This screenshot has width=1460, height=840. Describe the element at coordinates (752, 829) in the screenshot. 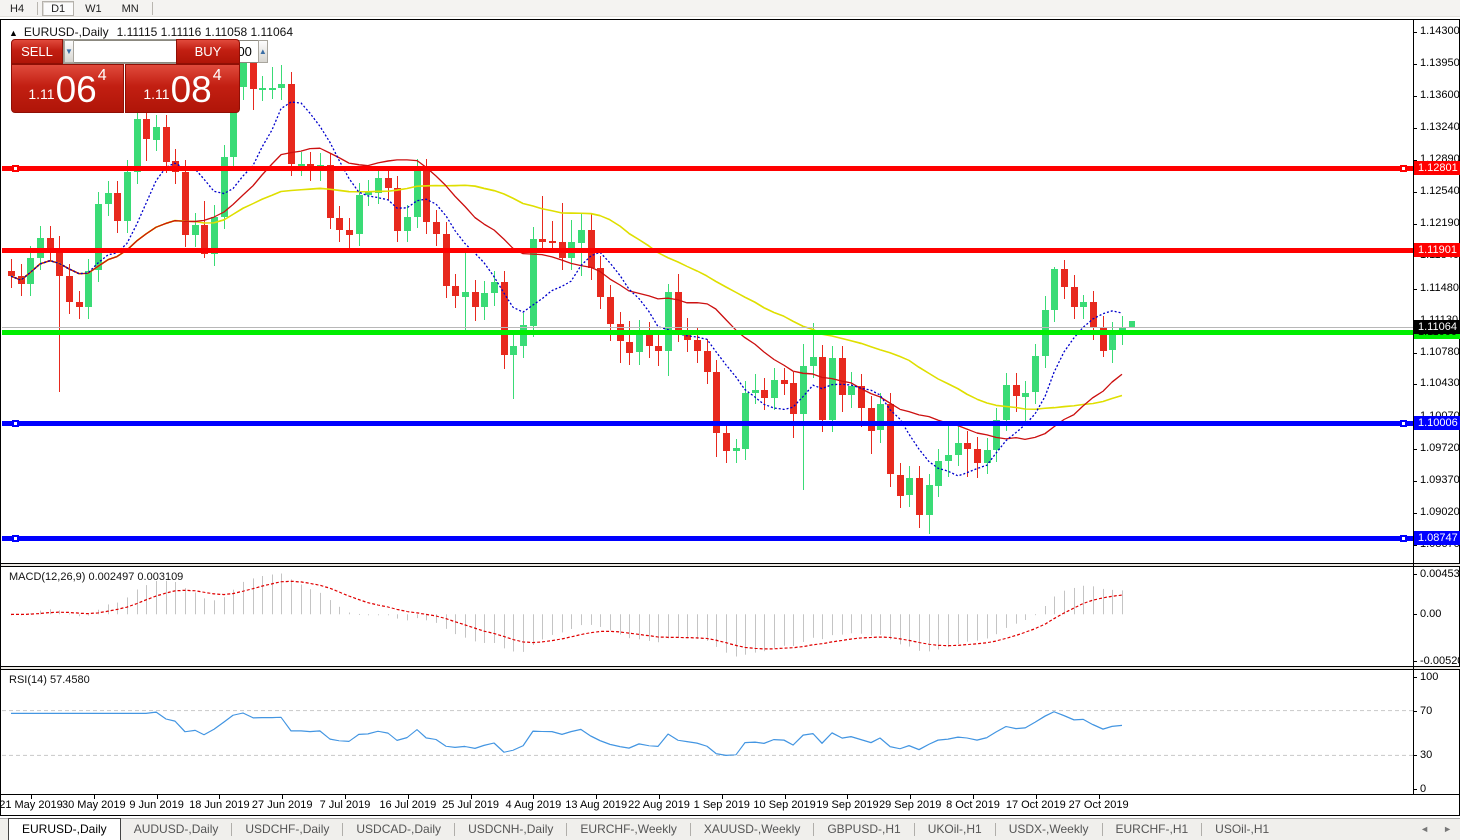

I see `symbol-tab-xauusd-weekly: XAUUSD-,Weekly` at that location.